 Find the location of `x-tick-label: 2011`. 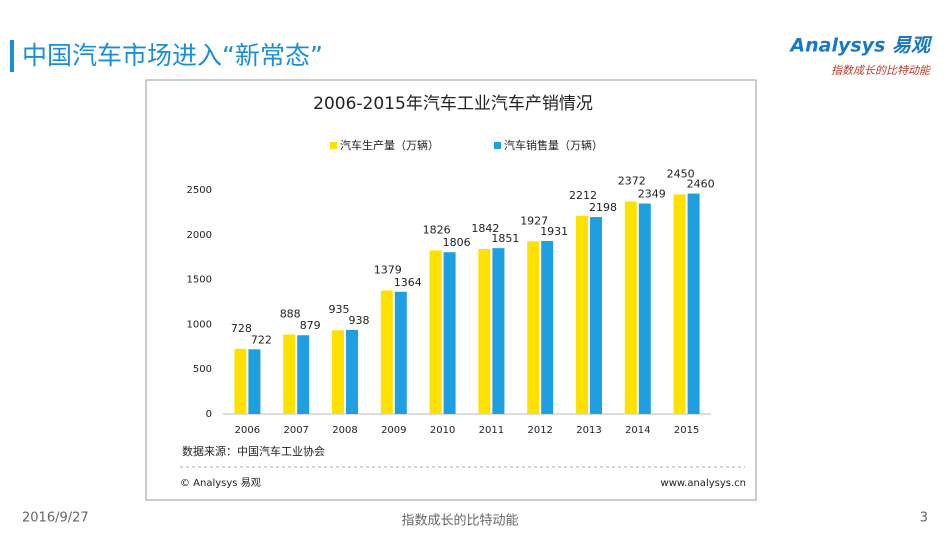

x-tick-label: 2011 is located at coordinates (491, 430).